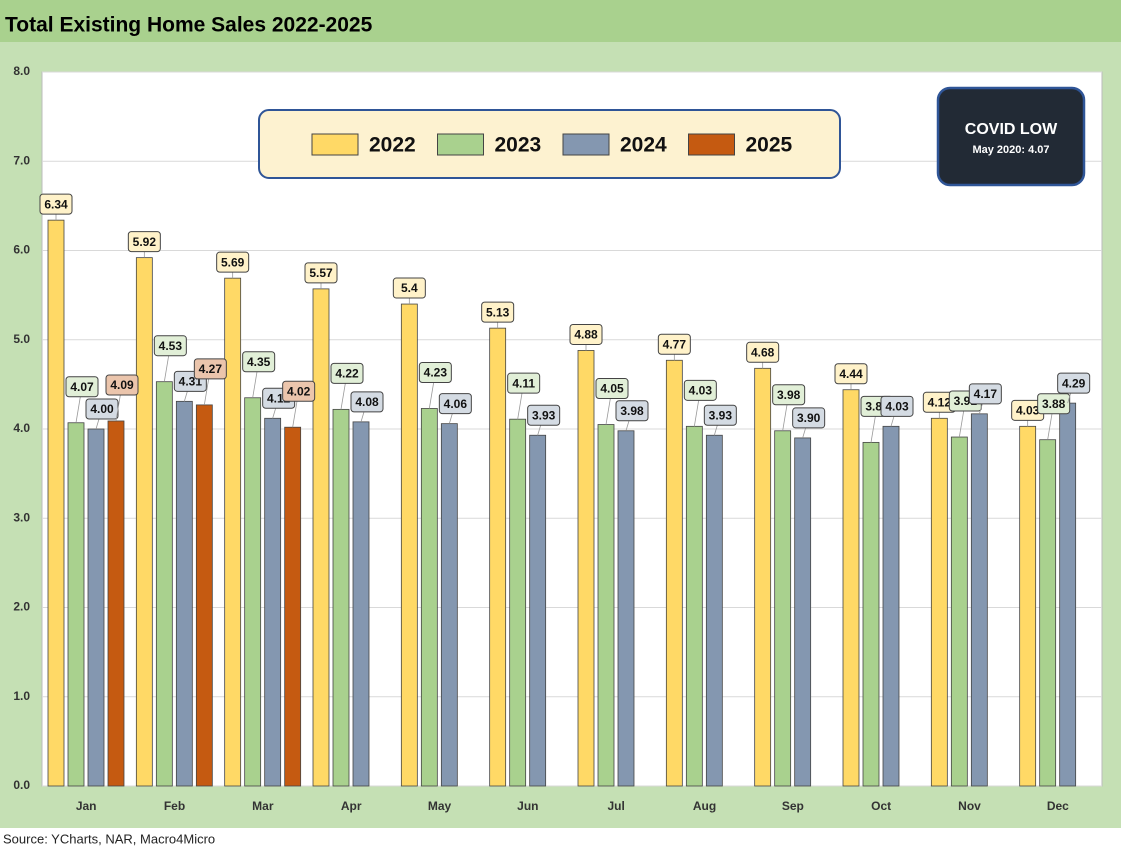  I want to click on y-tick-label: 0.0, so click(21, 785).